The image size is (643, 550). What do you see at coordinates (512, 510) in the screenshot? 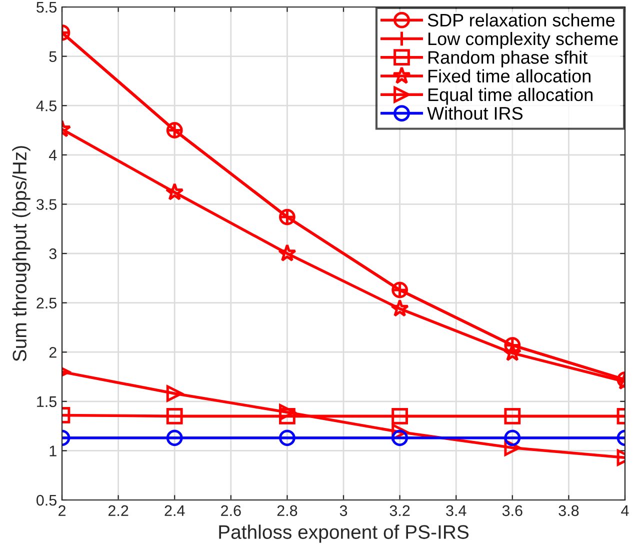
I see `x-tick-label: 3.6` at bounding box center [512, 510].